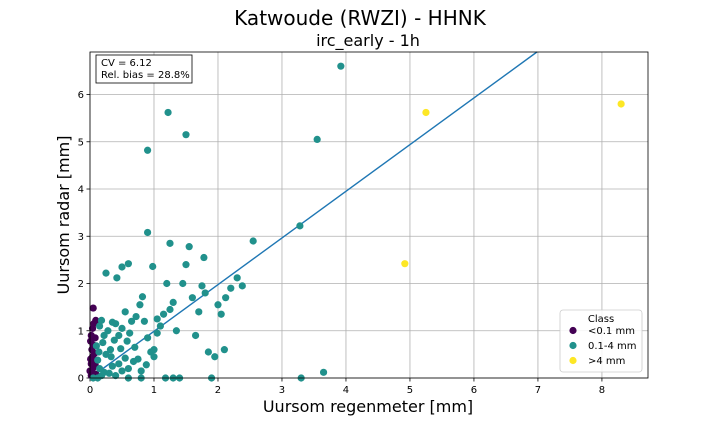  Describe the element at coordinates (126, 63) in the screenshot. I see `stats-cv: CV = 6.12` at that location.